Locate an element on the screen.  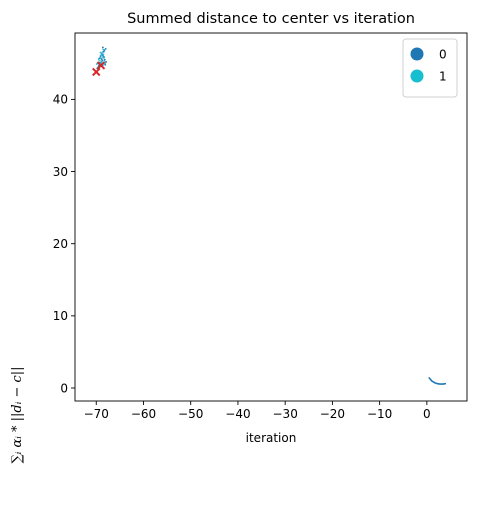
y-tick-label: 10 is located at coordinates (60, 316).